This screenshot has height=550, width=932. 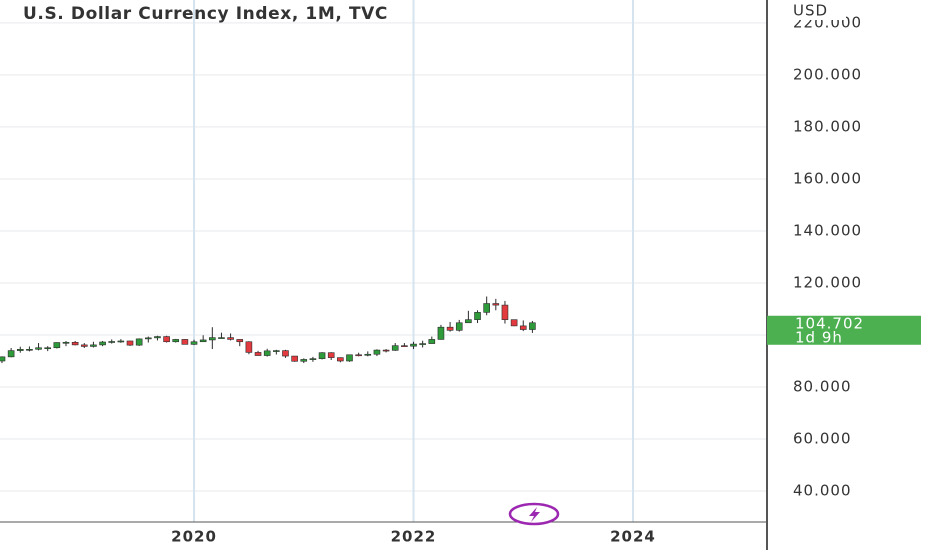 I want to click on y-tick-label: 120.000, so click(x=827, y=282).